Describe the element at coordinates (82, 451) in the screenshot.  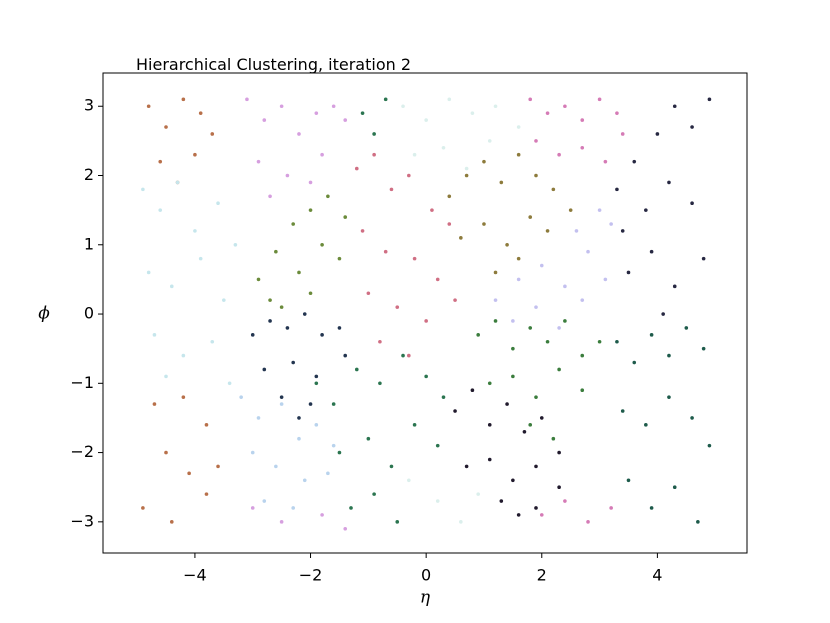
I see `y-tick-label: −2` at that location.